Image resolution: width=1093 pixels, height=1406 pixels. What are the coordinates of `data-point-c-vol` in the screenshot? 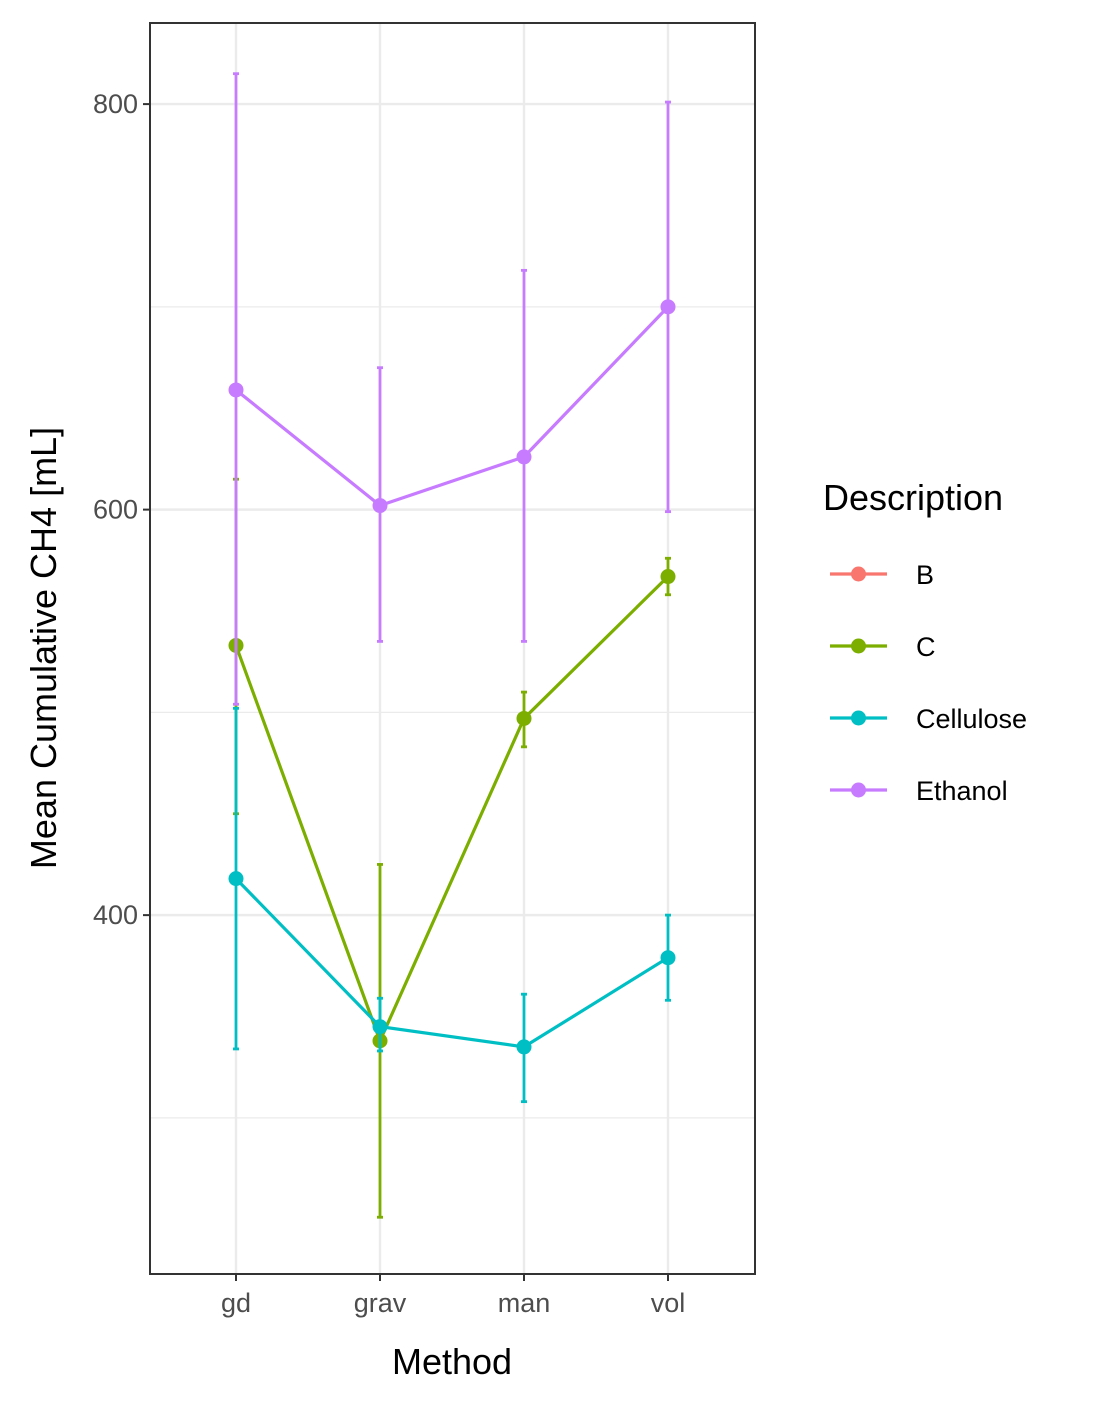 It's located at (668, 577).